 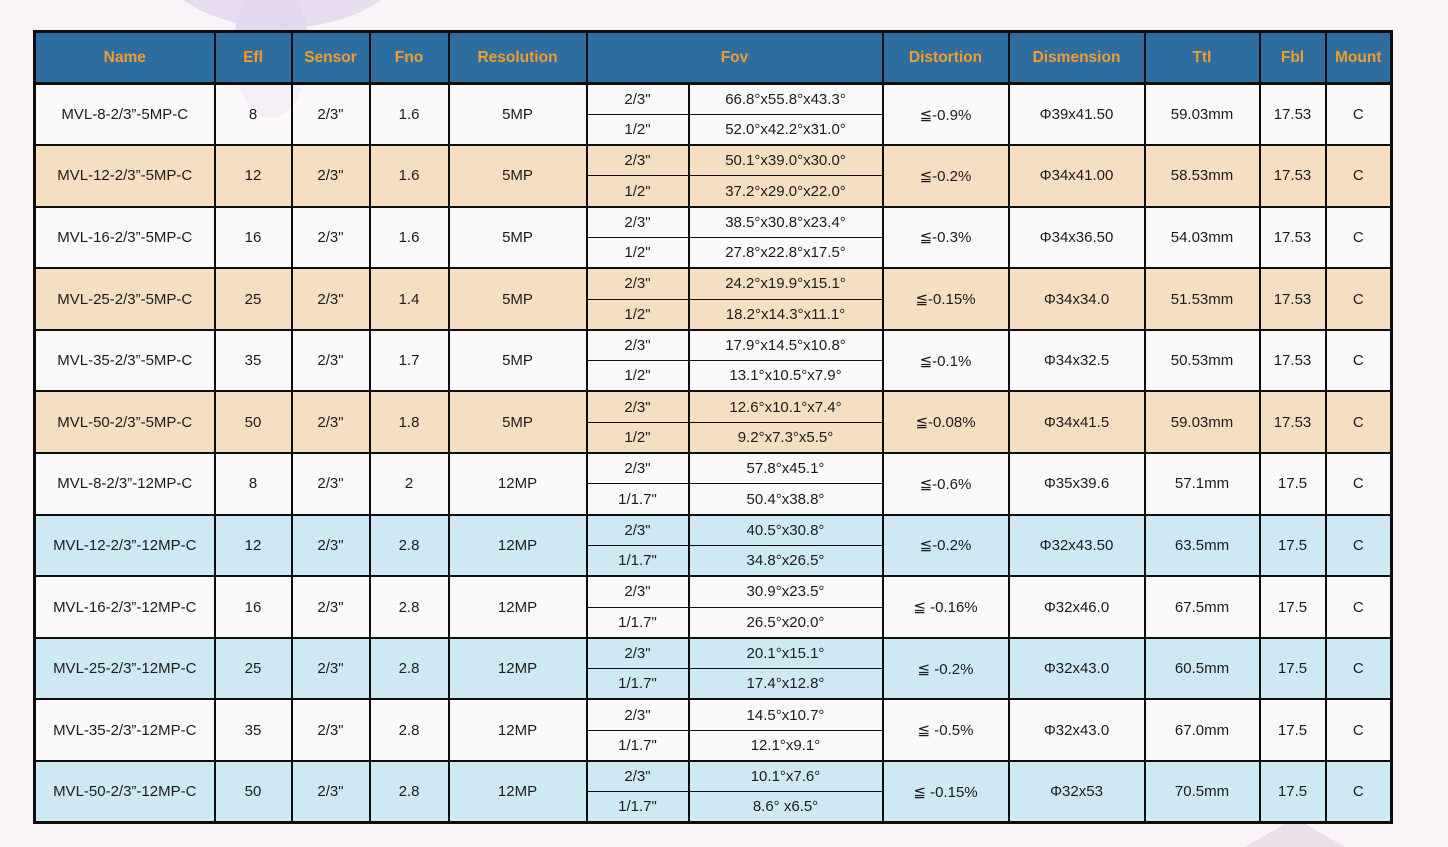 What do you see at coordinates (409, 360) in the screenshot?
I see `cell-fno: 1.7` at bounding box center [409, 360].